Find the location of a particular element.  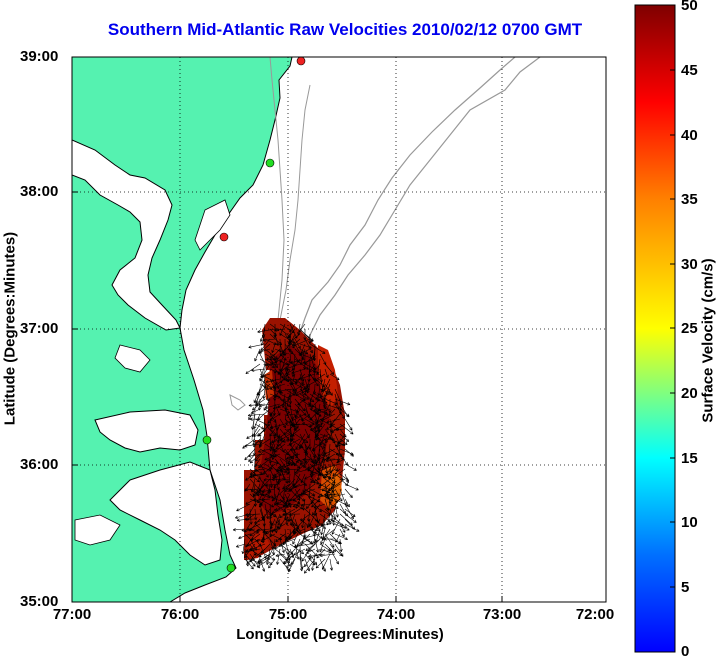

radar-station-marker is located at coordinates (231, 568).